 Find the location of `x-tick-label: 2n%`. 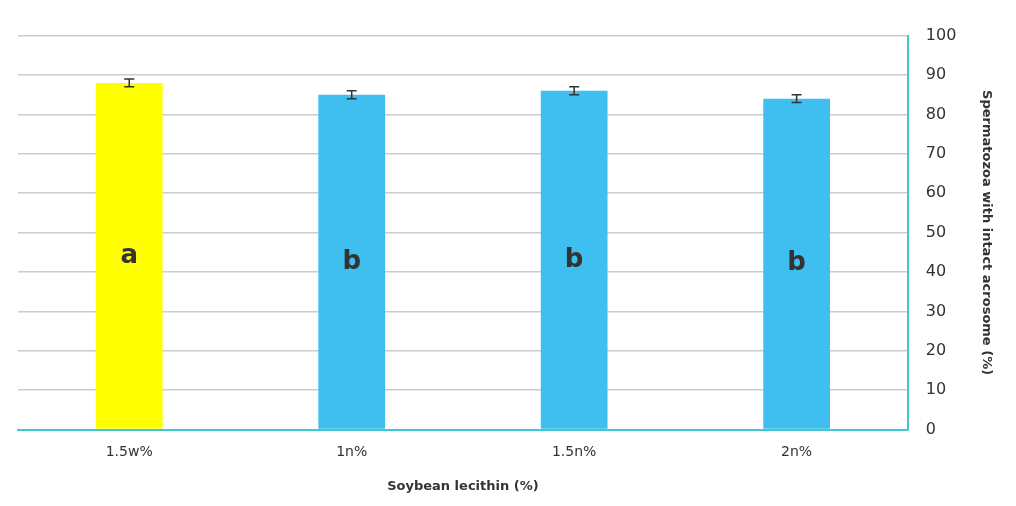

x-tick-label: 2n% is located at coordinates (797, 450).